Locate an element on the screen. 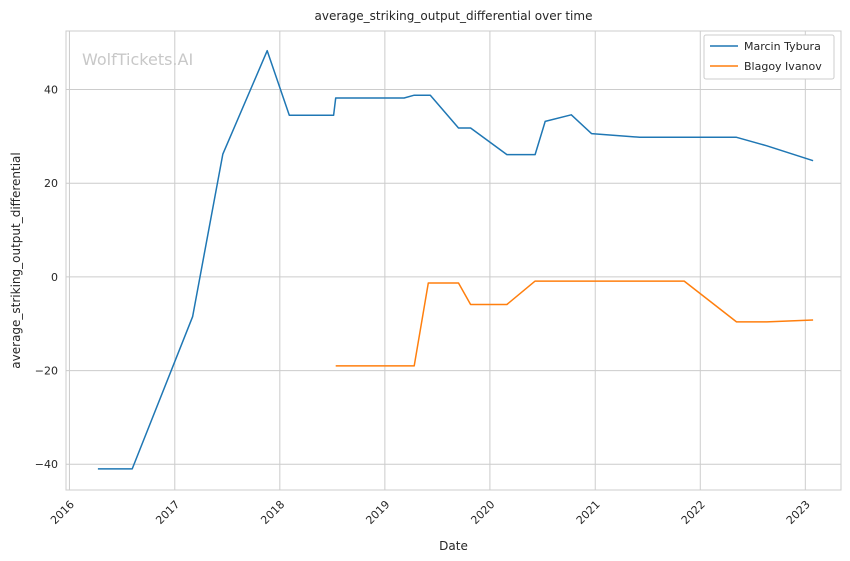  x-tick-label: 2017 is located at coordinates (167, 512).